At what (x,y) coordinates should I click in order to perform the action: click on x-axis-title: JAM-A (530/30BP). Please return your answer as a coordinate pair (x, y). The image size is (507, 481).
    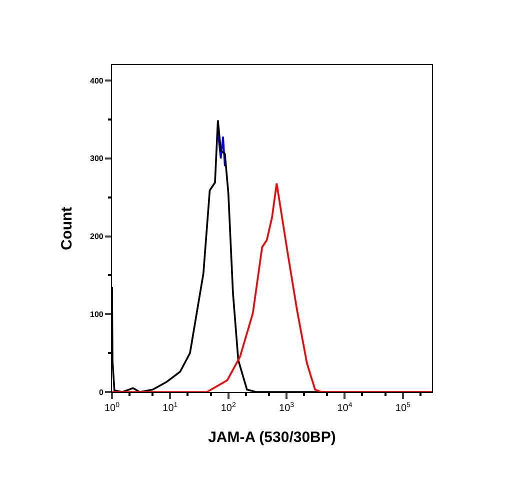
    Looking at the image, I should click on (272, 437).